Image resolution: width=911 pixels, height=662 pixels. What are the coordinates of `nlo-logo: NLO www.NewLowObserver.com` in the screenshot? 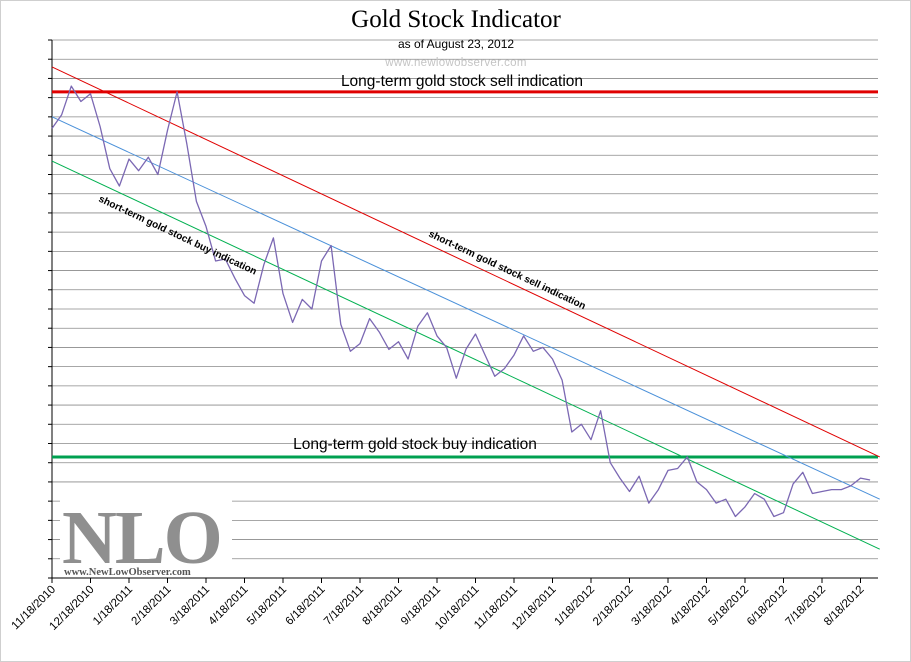 It's located at (146, 537).